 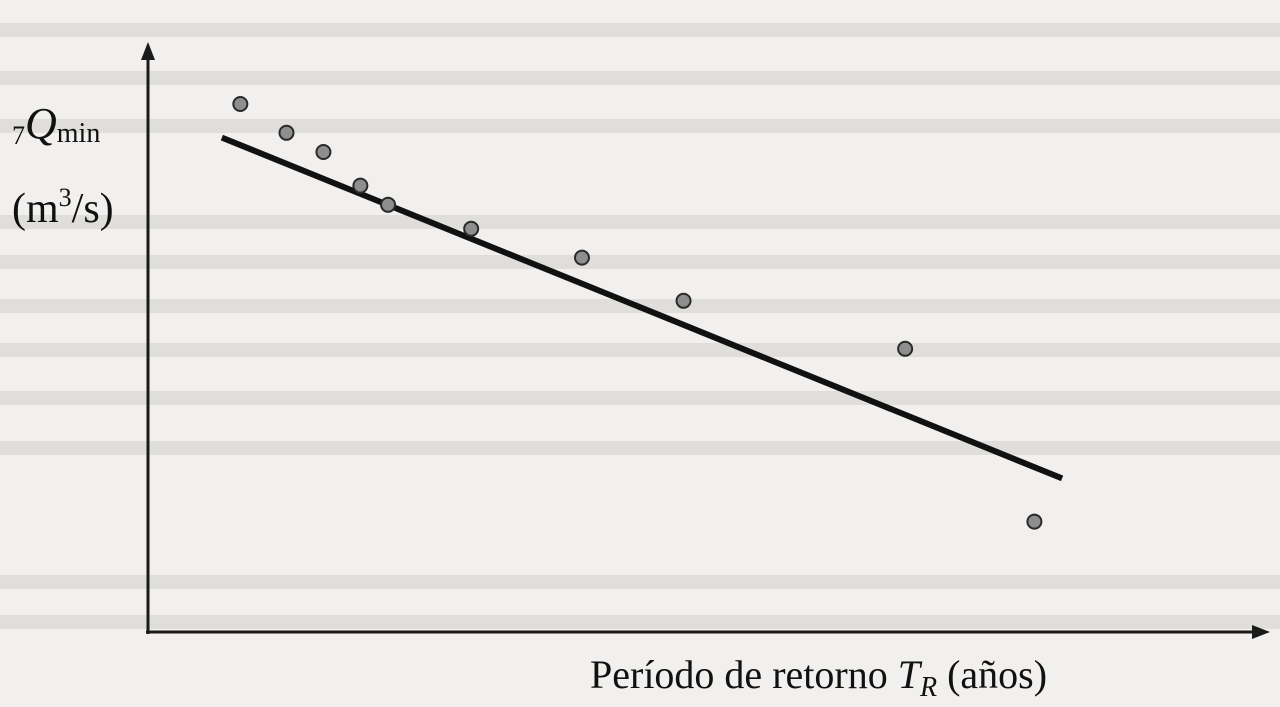 I want to click on ylabel-unit-sup: 3, so click(x=65, y=197).